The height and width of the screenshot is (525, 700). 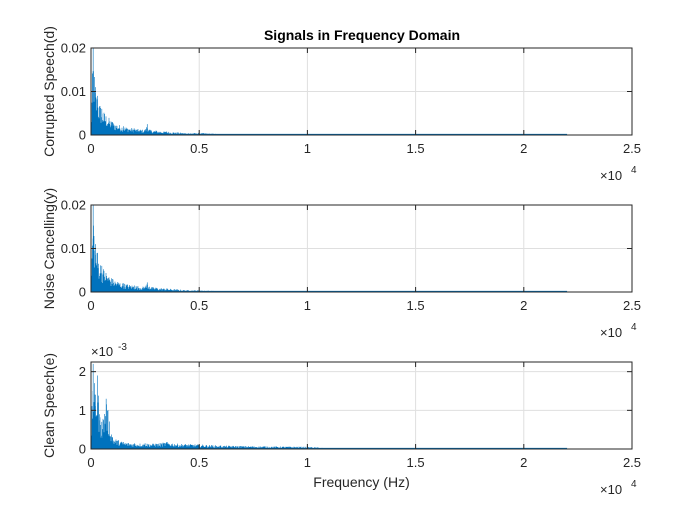 What do you see at coordinates (361, 482) in the screenshot?
I see `x-axis-label: Frequency (Hz)` at bounding box center [361, 482].